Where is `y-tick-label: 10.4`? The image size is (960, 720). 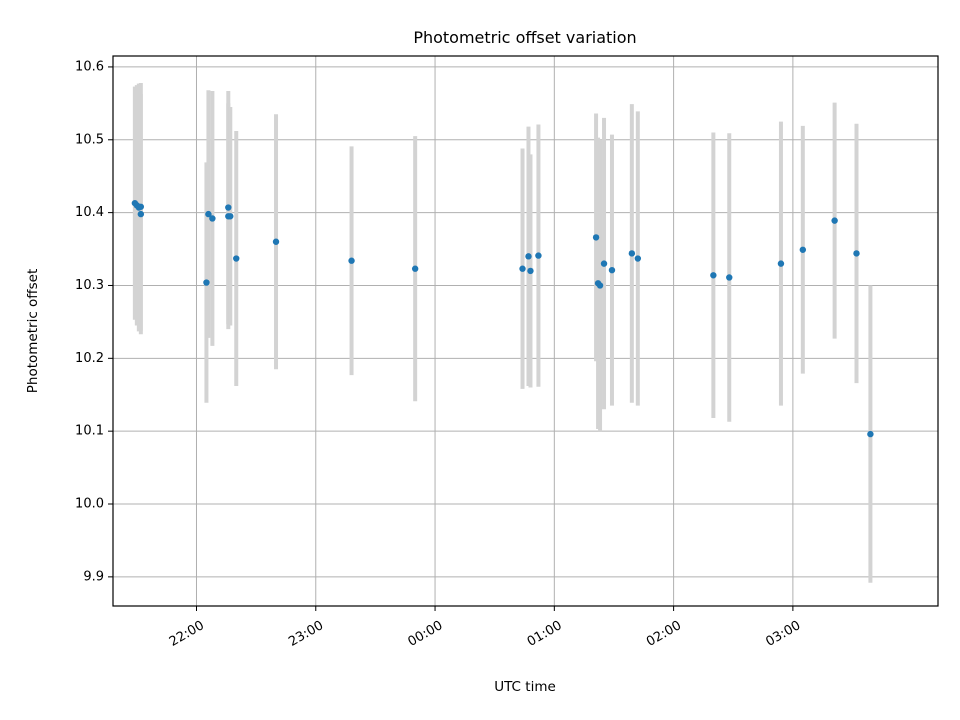
y-tick-label: 10.4 is located at coordinates (89, 212).